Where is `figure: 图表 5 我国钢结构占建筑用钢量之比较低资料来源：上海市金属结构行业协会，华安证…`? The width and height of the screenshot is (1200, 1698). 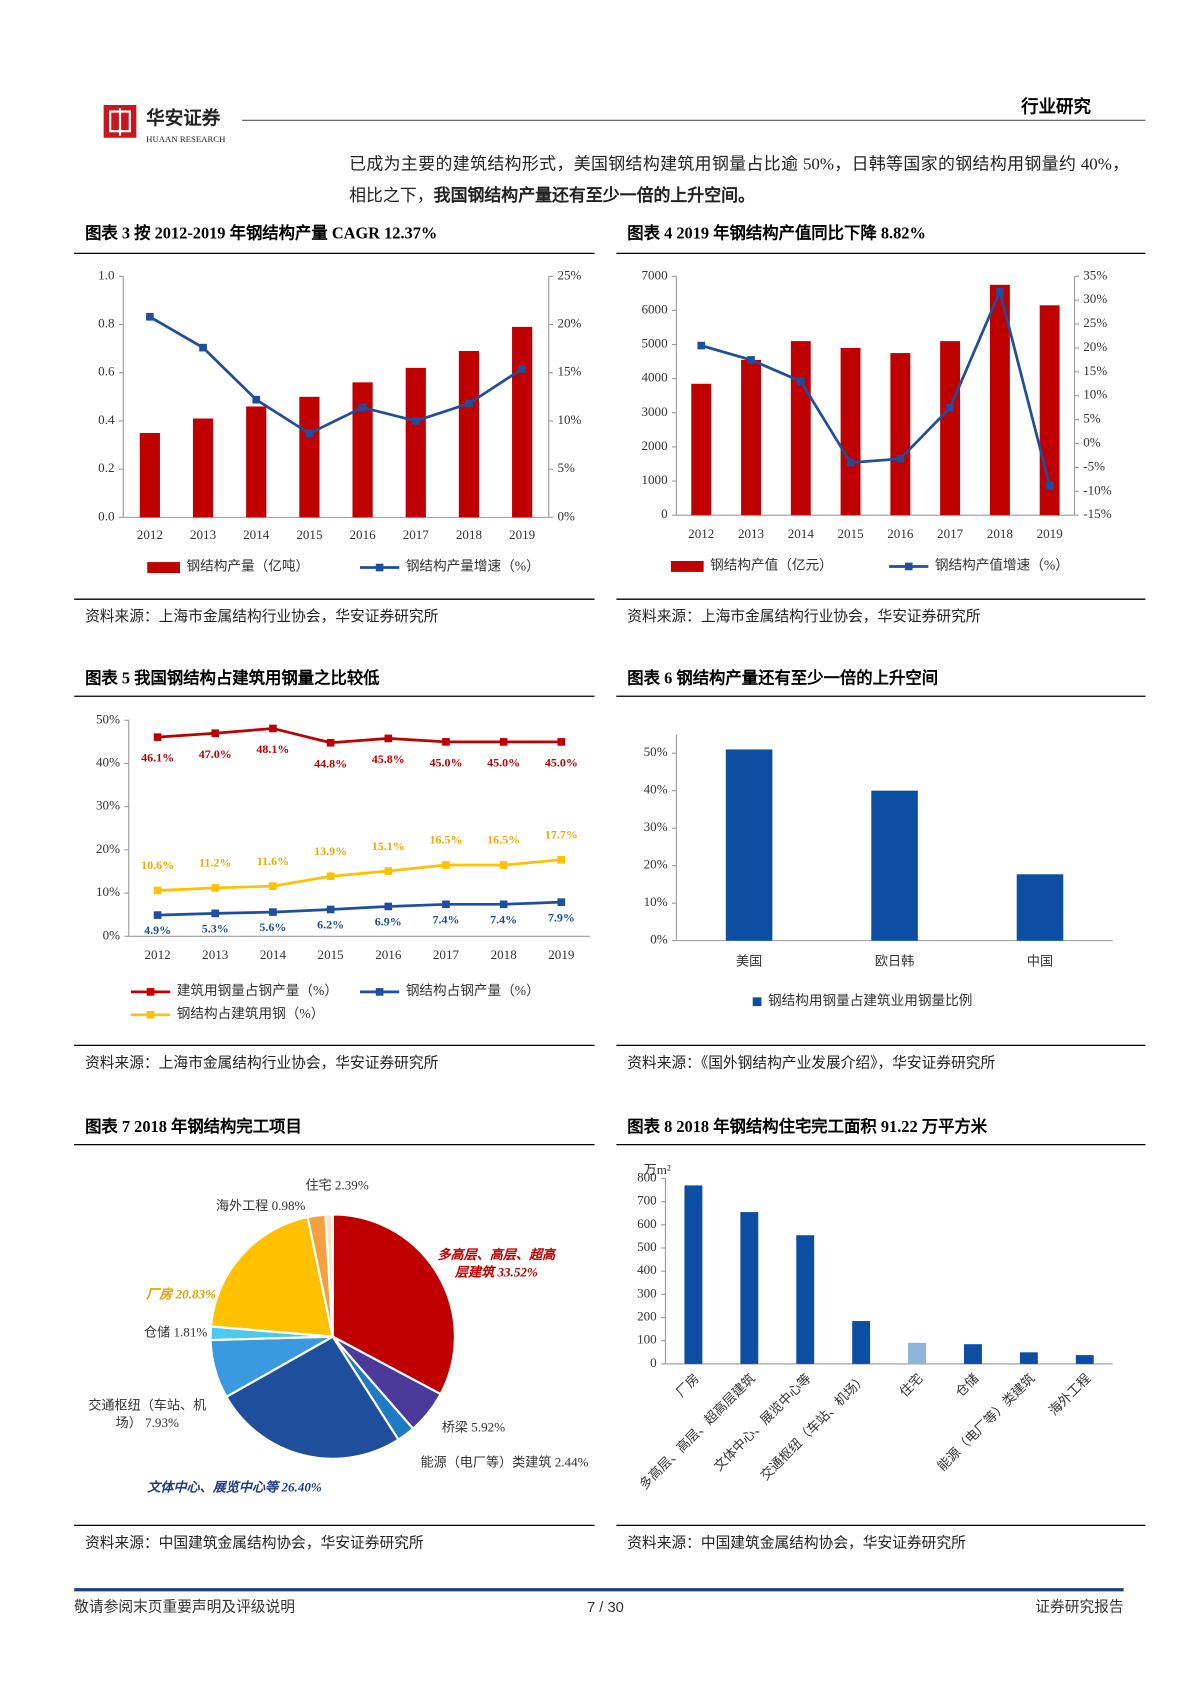
figure: 图表 5 我国钢结构占建筑用钢量之比较低资料来源：上海市金属结构行业协会，华安证… is located at coordinates (334, 870).